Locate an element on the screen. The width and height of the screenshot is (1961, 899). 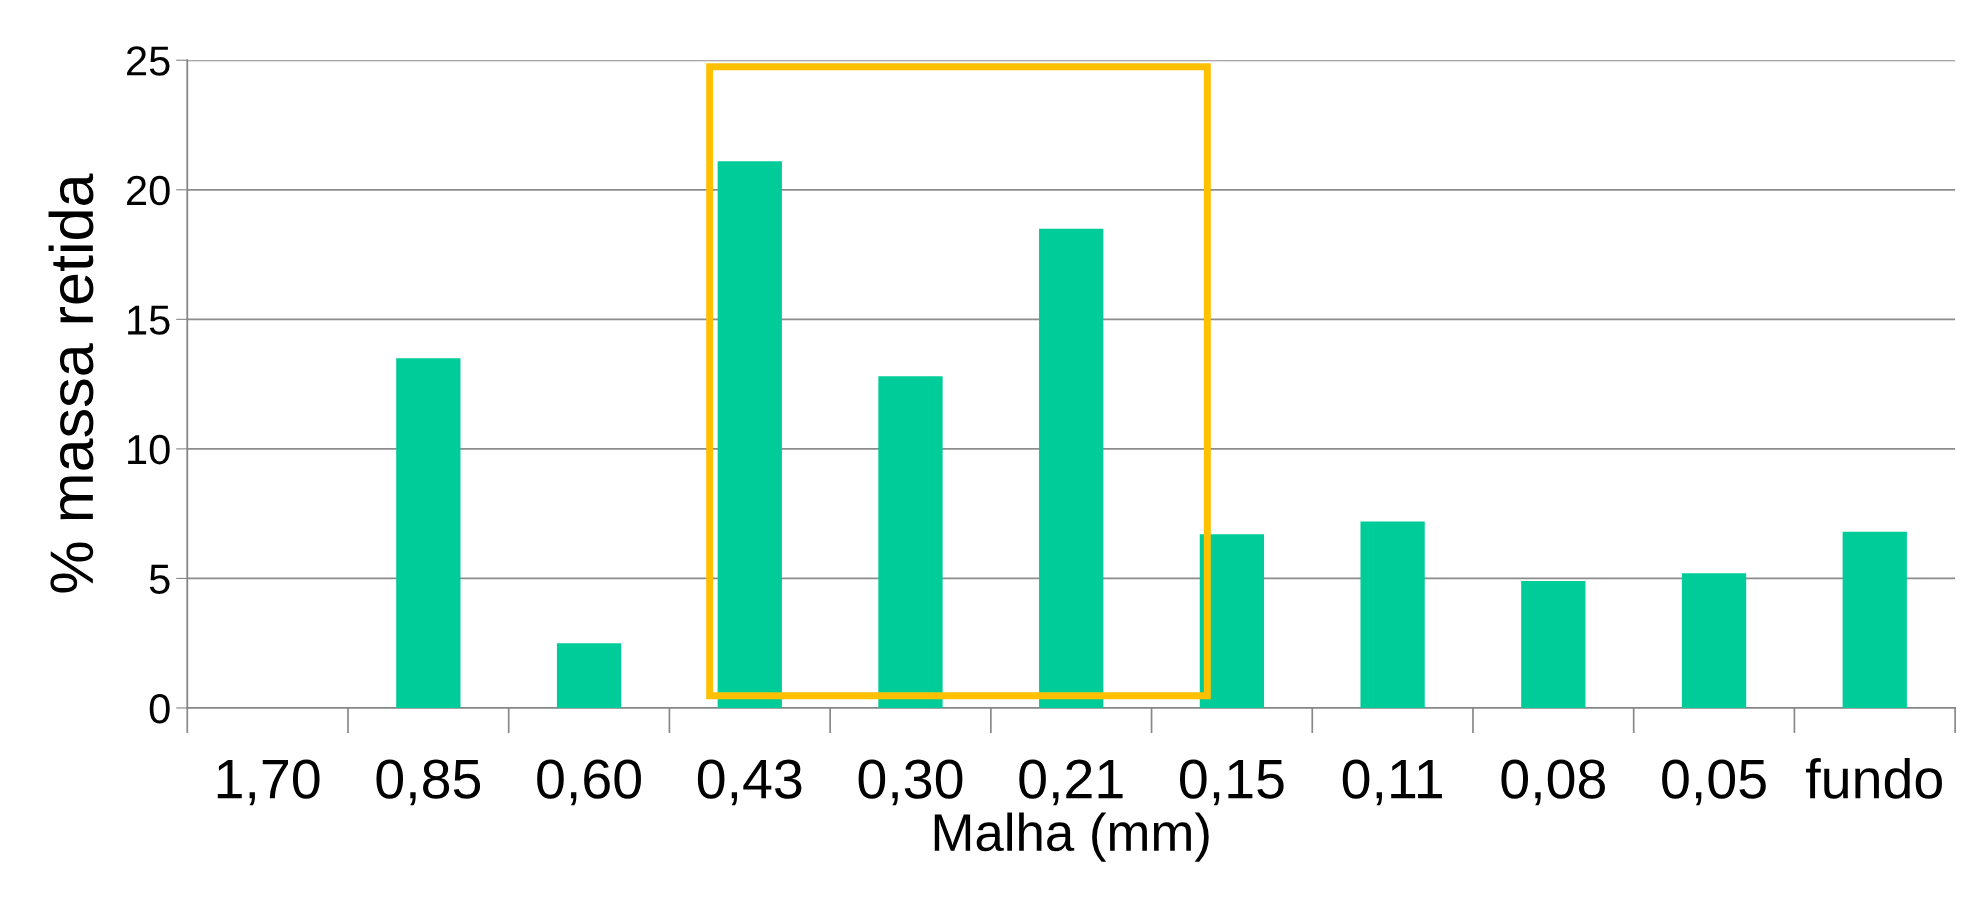
x-tick-label: 1,70 is located at coordinates (268, 782).